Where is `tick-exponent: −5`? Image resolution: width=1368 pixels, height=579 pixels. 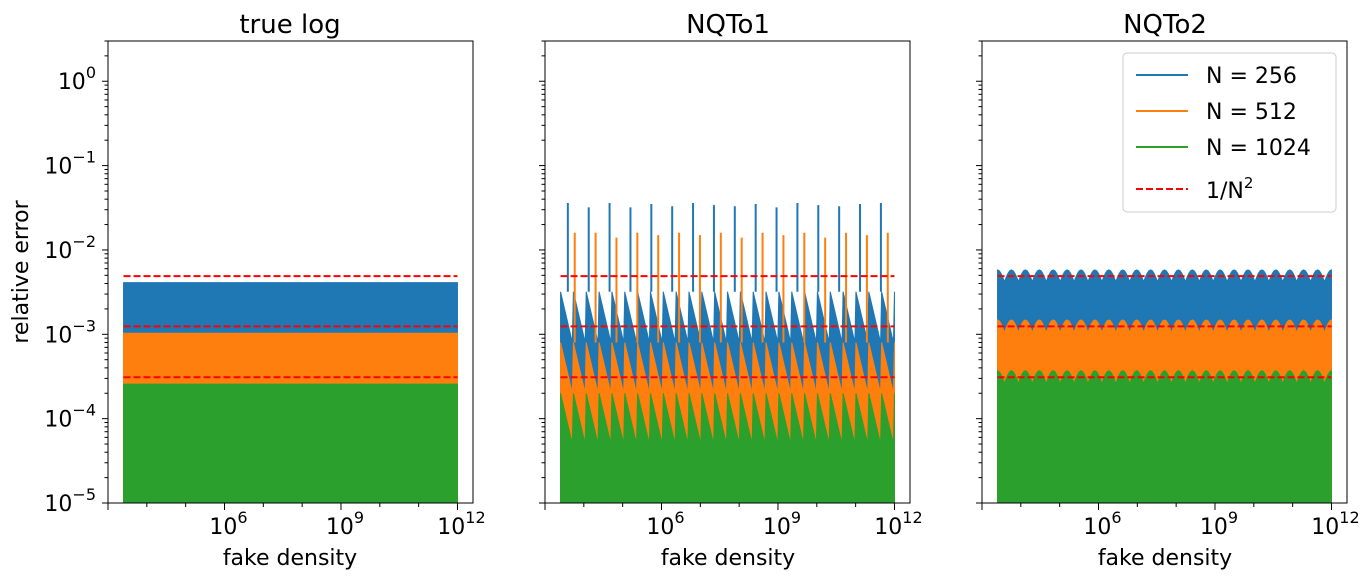 tick-exponent: −5 is located at coordinates (84, 494).